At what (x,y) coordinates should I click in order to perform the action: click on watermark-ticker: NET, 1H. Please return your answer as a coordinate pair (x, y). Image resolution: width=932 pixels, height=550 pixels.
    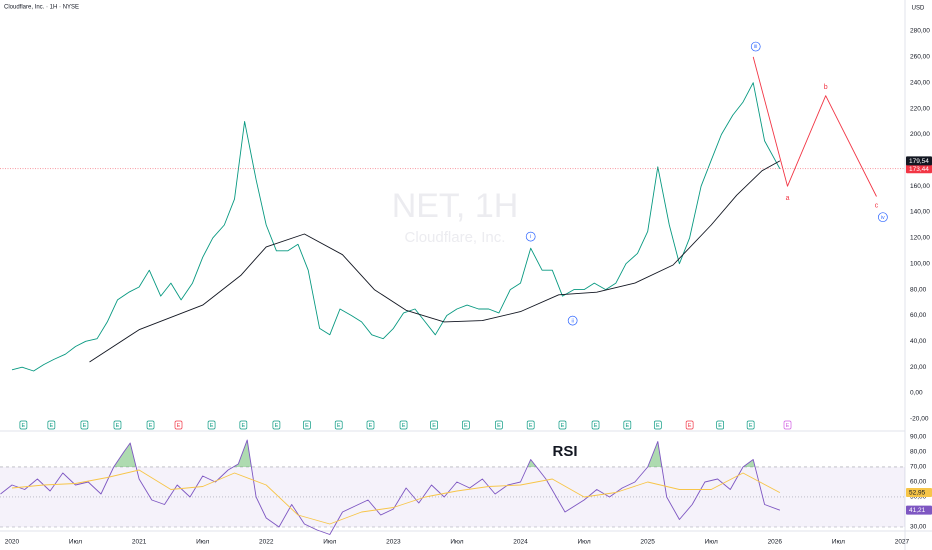
    Looking at the image, I should click on (455, 206).